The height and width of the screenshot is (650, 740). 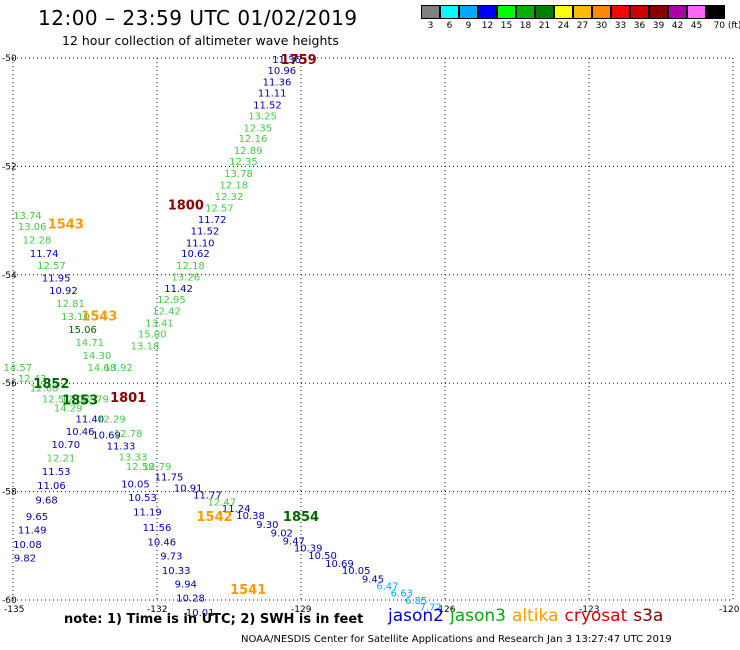 I want to click on wave-height-label: 12.29, so click(x=111, y=419).